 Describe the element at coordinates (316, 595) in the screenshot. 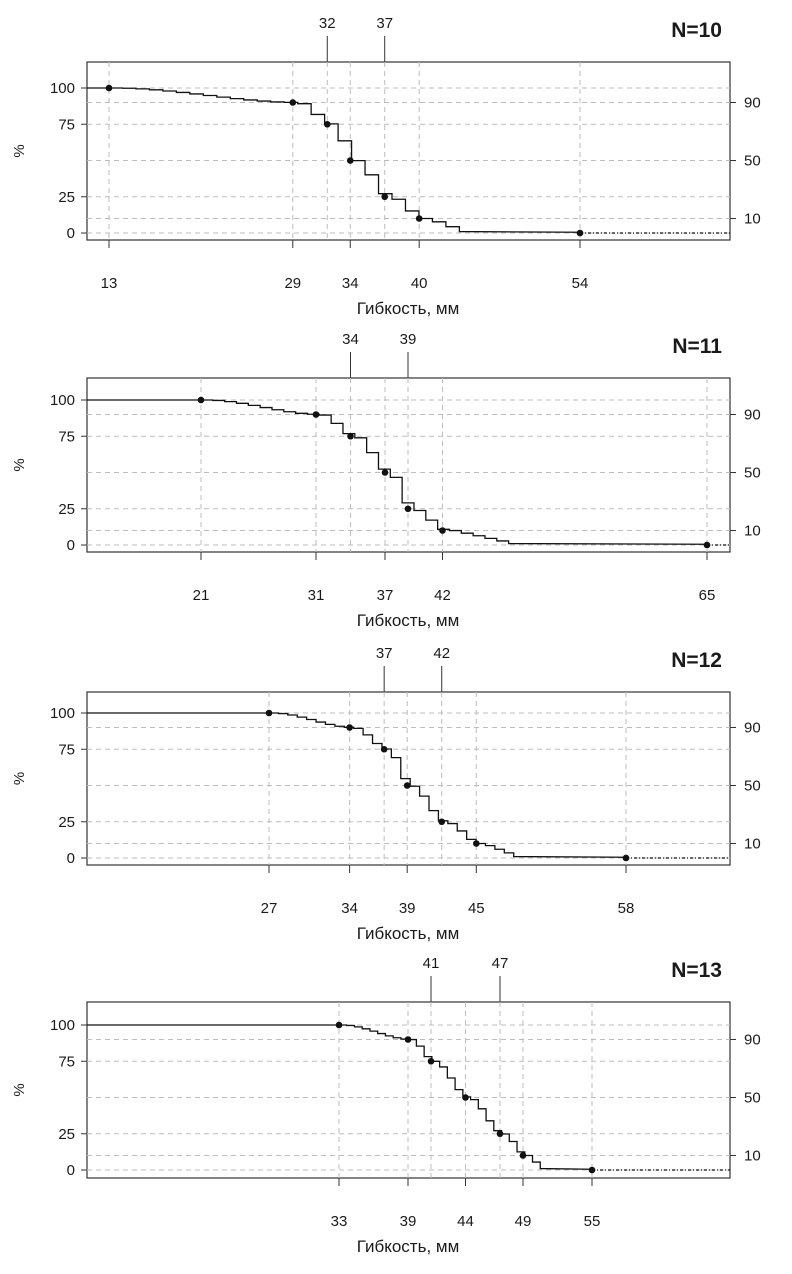

I see `x-tick-label: 31` at that location.